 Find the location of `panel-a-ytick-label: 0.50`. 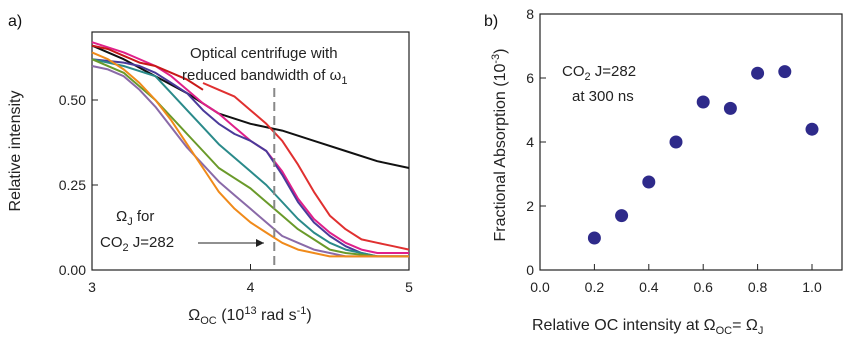

panel-a-ytick-label: 0.50 is located at coordinates (72, 100).